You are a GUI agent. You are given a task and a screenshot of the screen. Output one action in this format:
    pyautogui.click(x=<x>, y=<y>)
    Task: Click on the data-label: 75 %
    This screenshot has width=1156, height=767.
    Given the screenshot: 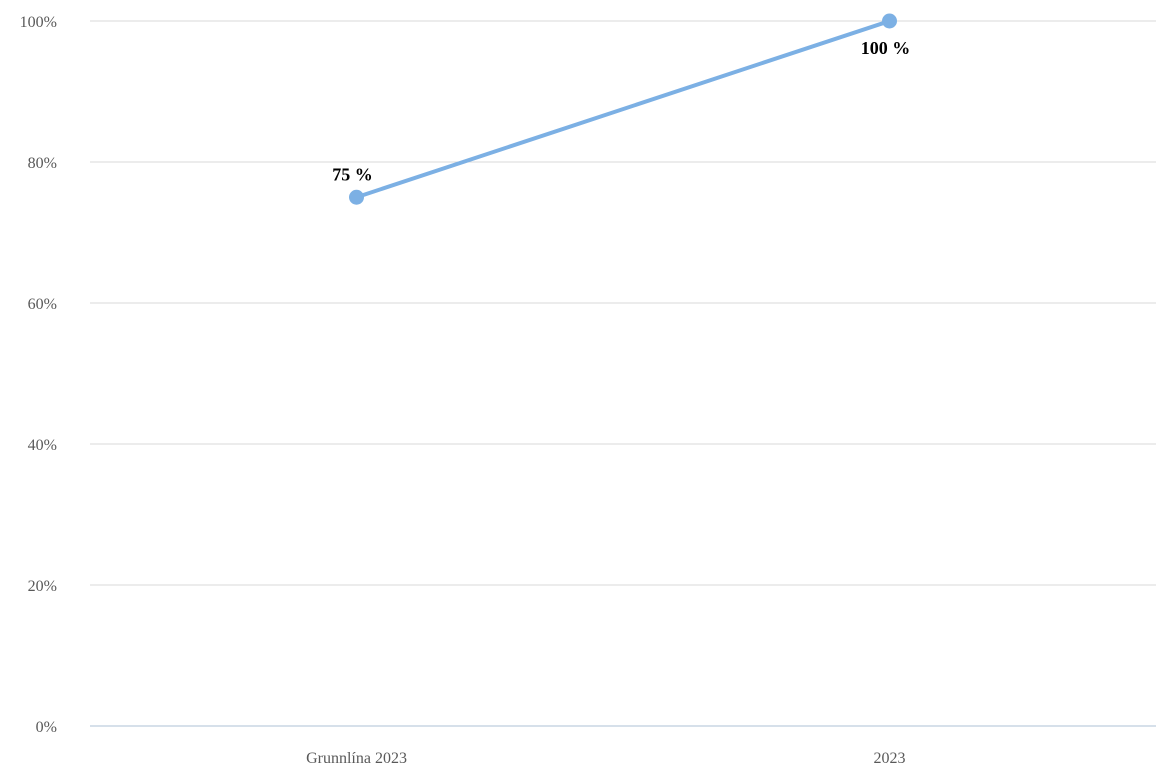 What is the action you would take?
    pyautogui.click(x=352, y=174)
    